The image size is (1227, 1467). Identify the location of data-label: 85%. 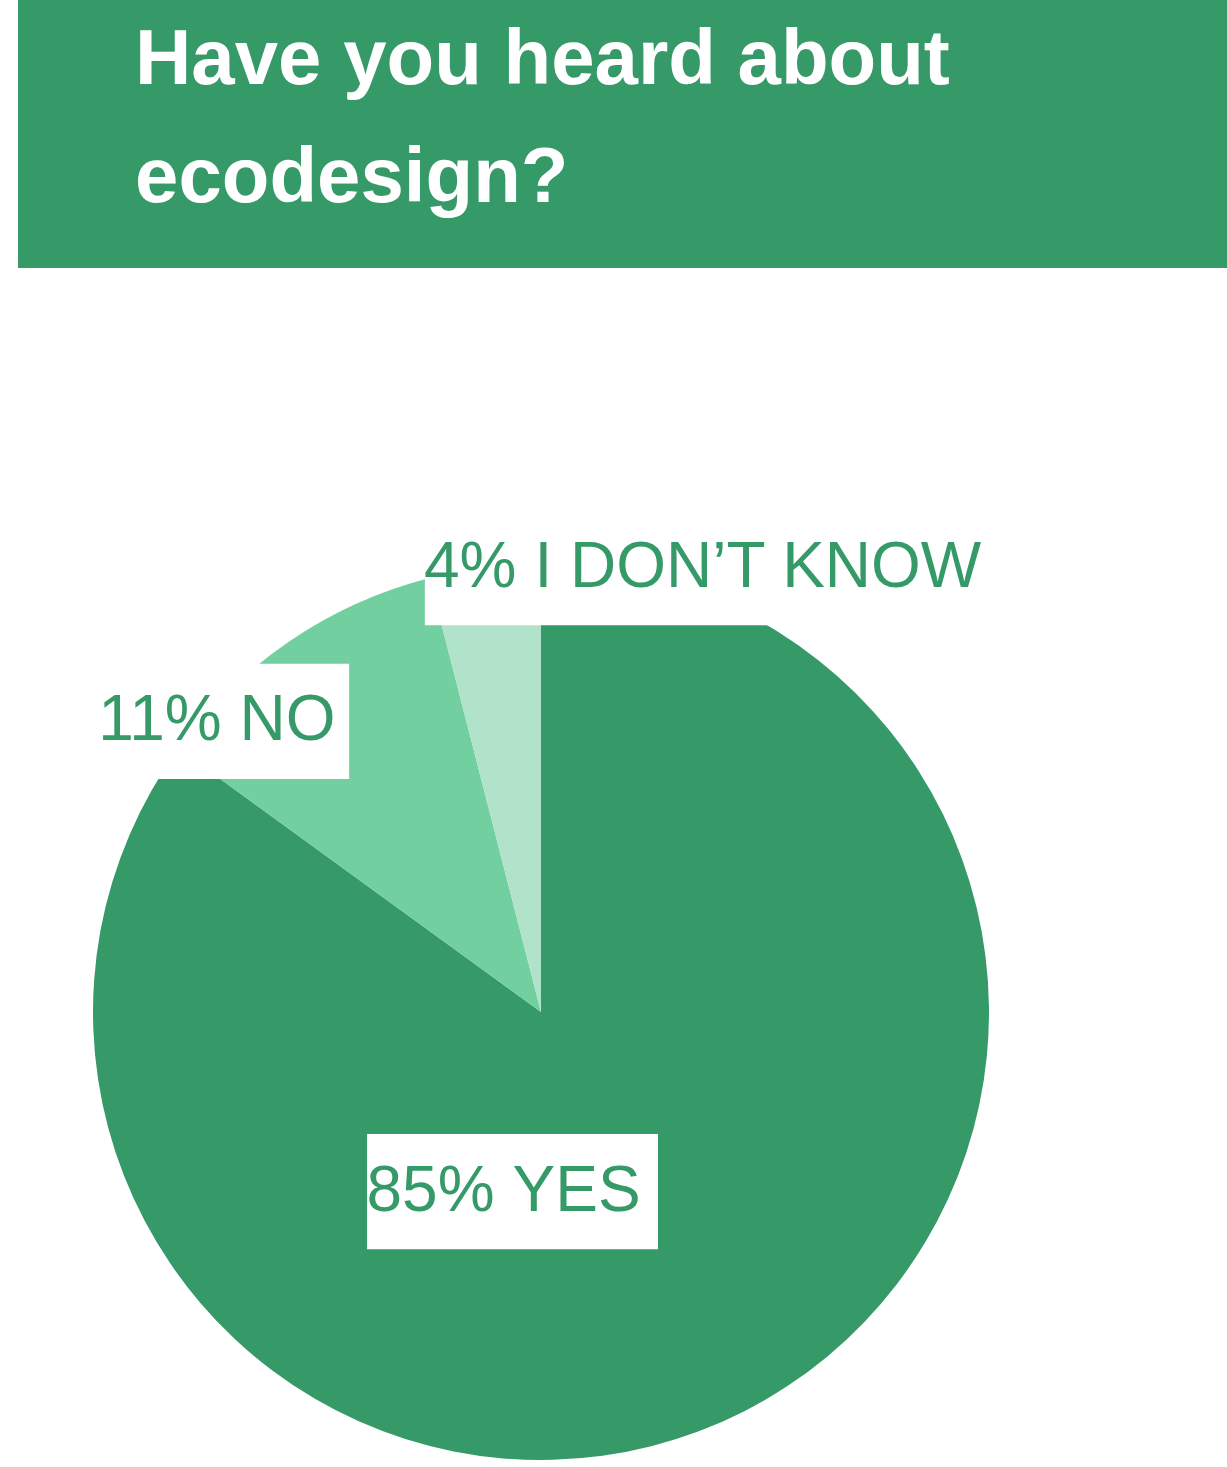
(430, 1188).